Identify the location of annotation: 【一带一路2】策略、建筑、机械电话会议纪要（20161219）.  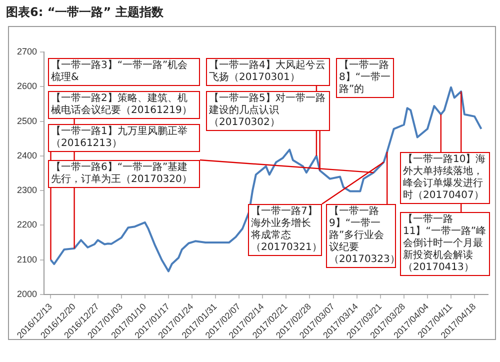
(124, 105).